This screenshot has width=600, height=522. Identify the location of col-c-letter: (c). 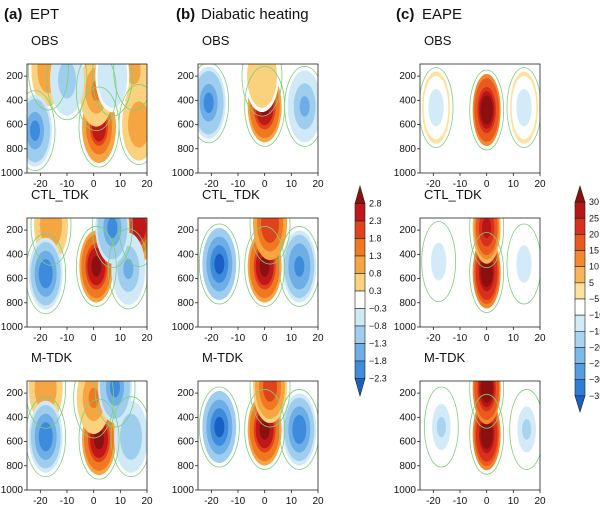
(405, 14).